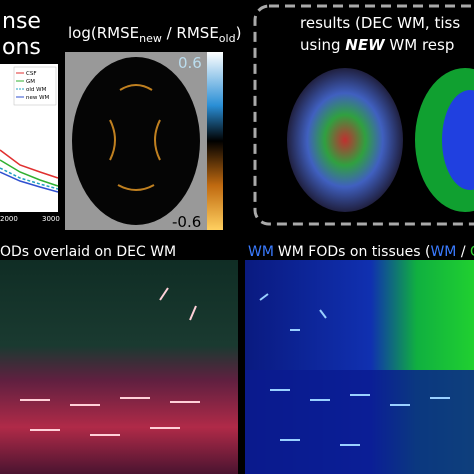  I want to click on legend-label: old WM, so click(36, 90).